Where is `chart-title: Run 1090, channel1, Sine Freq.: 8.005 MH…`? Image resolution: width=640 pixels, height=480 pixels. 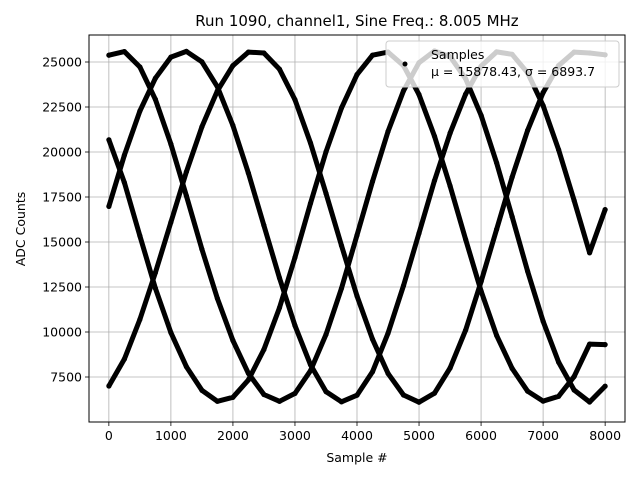 chart-title: Run 1090, channel1, Sine Freq.: 8.005 MH… is located at coordinates (357, 21).